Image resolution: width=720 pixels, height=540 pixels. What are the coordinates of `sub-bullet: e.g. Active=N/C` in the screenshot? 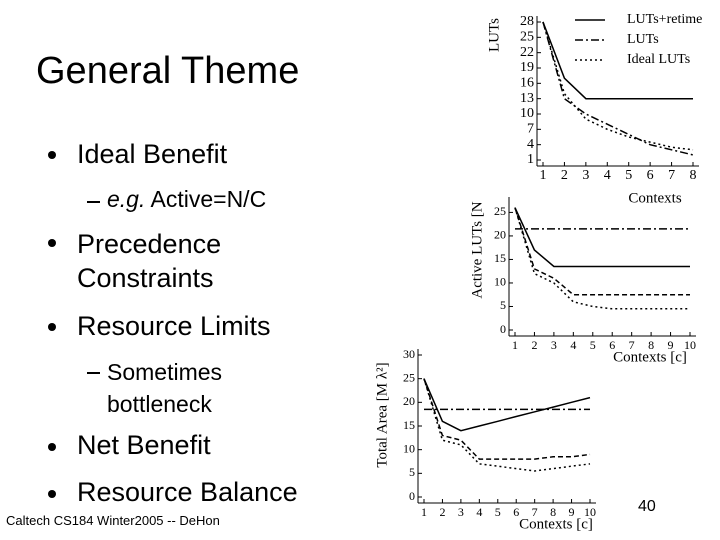 It's located at (186, 199).